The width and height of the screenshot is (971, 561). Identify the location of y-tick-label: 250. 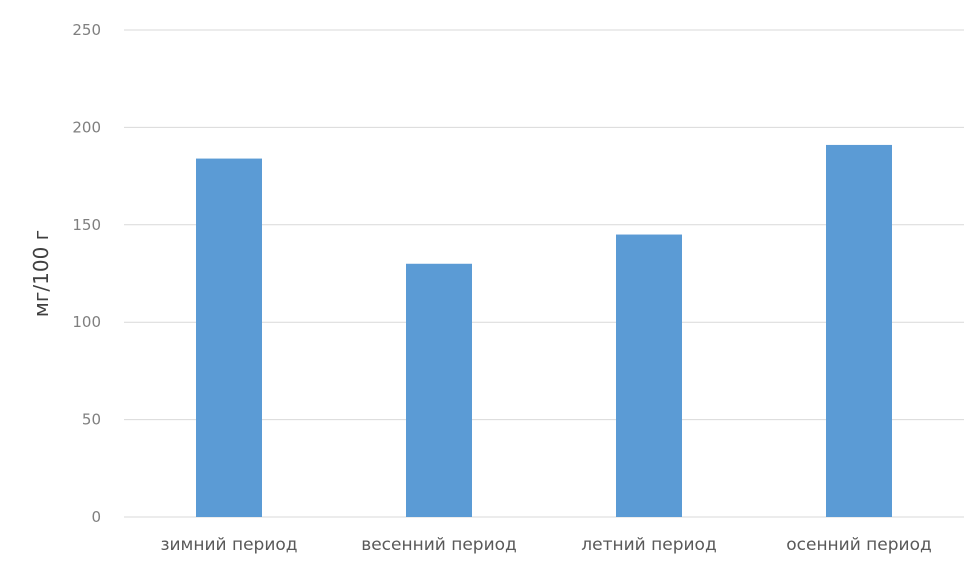
(86, 30).